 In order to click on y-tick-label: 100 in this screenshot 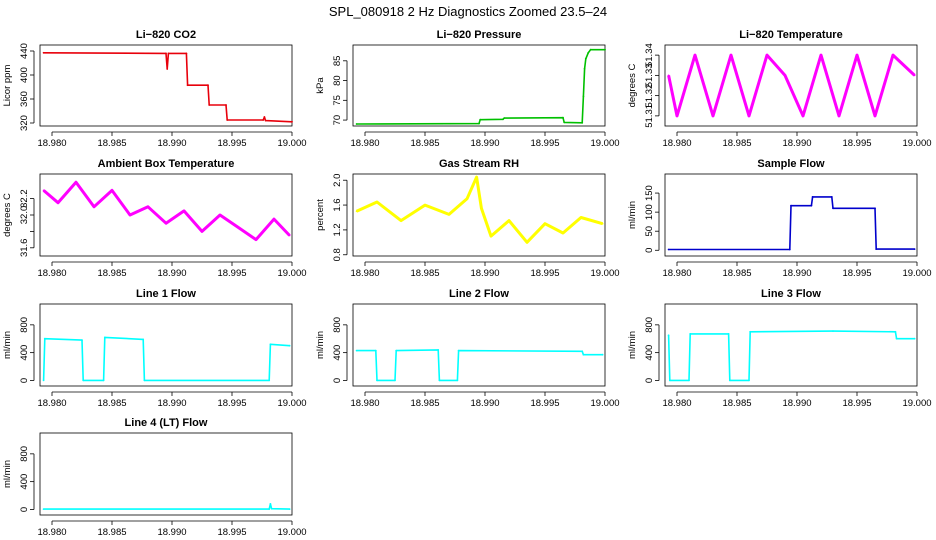, I will do `click(649, 212)`.